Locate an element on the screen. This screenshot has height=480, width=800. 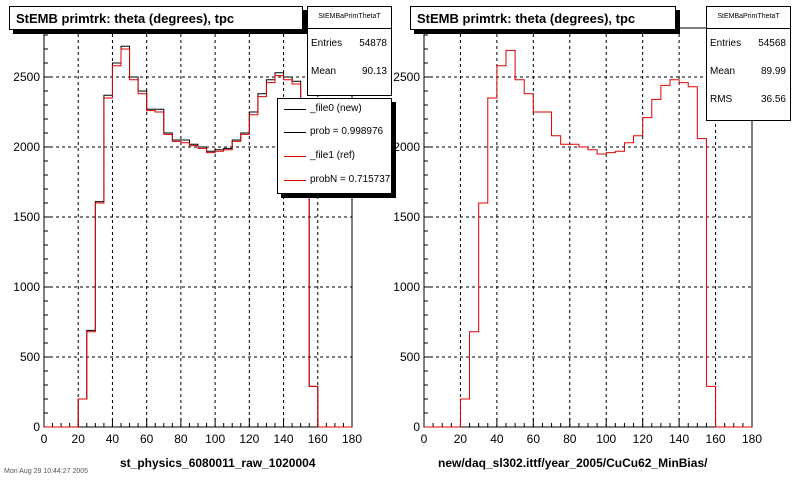
legend-label: _file1 (ref) is located at coordinates (333, 155).